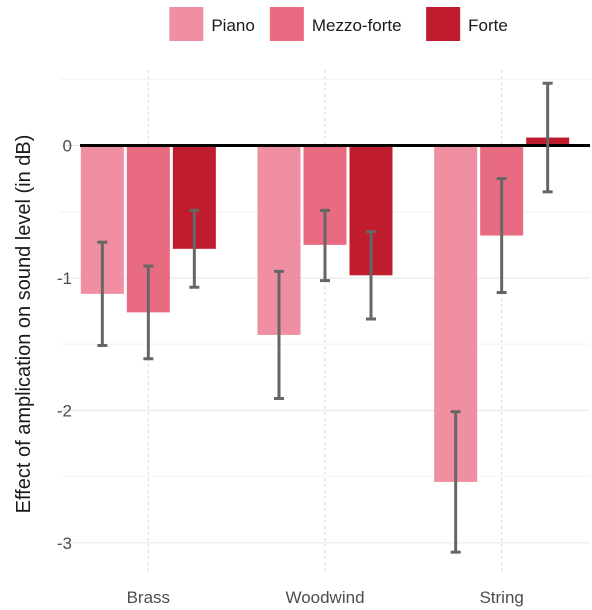  Describe the element at coordinates (501, 597) in the screenshot. I see `x-tick-label: String` at that location.